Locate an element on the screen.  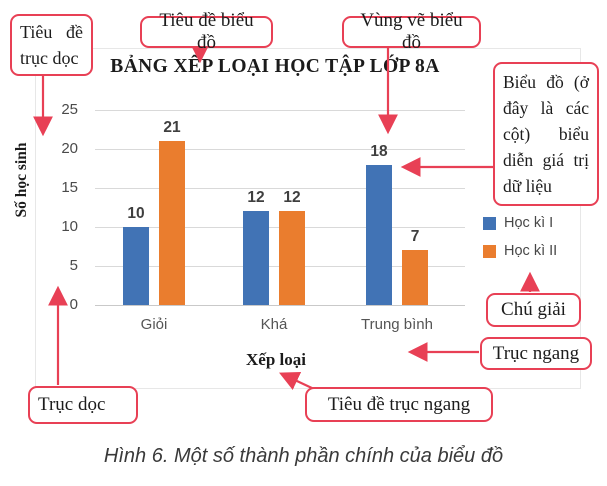
callout-horizontal-axis-title: Tiêu đề trục ngang is located at coordinates (399, 404).